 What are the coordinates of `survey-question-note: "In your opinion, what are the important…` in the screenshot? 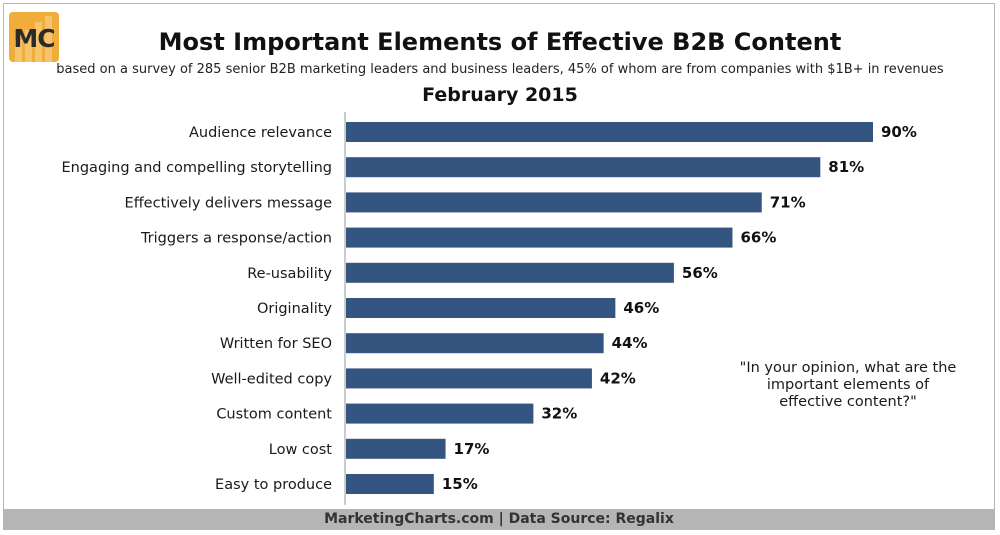 It's located at (848, 385).